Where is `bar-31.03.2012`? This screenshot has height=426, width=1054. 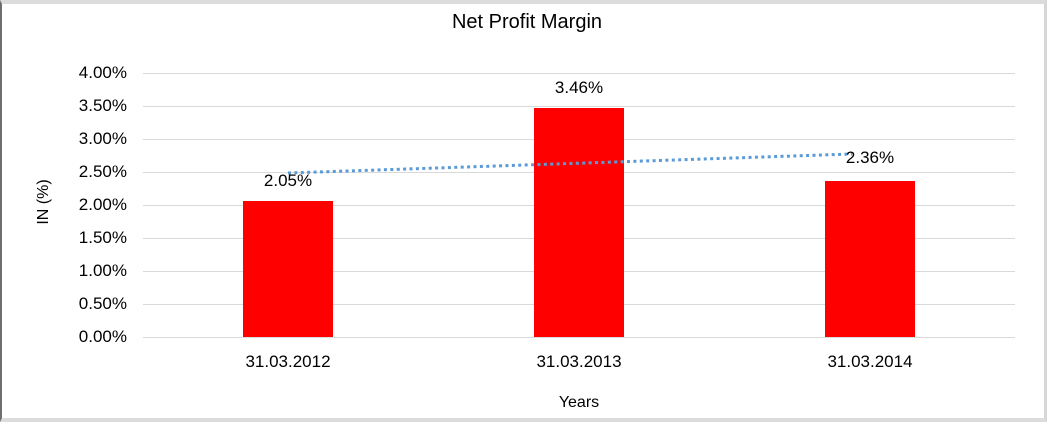
bar-31.03.2012 is located at coordinates (288, 269).